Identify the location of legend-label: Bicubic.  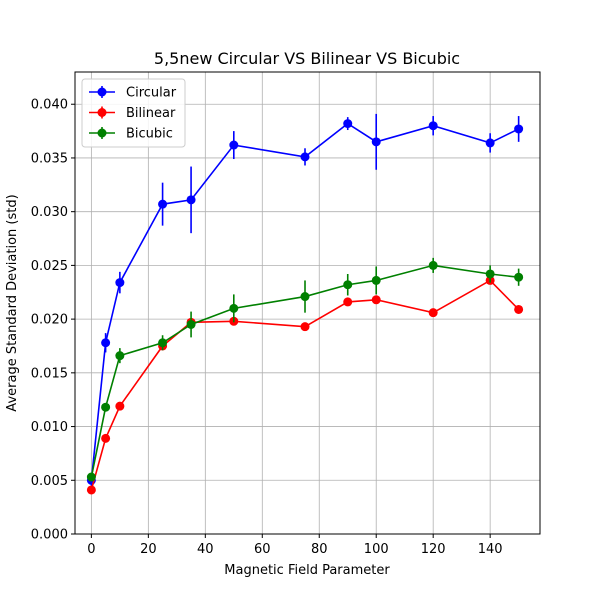
(149, 134).